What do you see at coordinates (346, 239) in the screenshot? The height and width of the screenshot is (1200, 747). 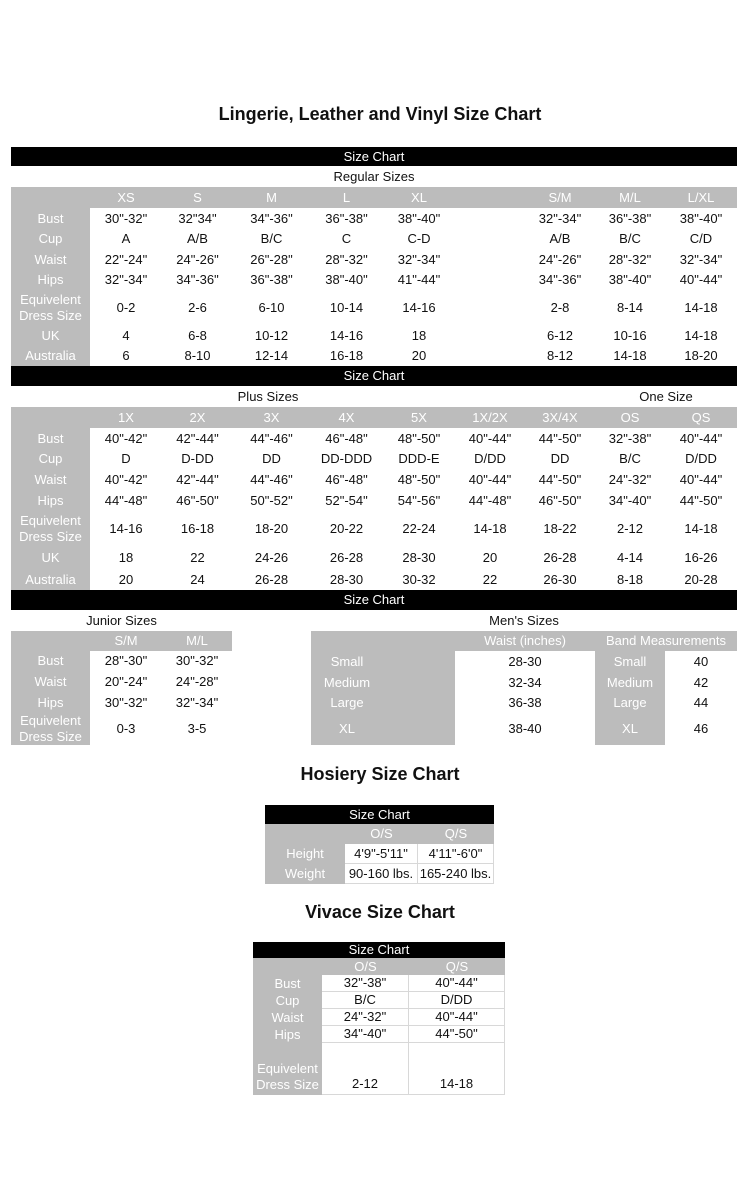 I see `table-cell: C` at bounding box center [346, 239].